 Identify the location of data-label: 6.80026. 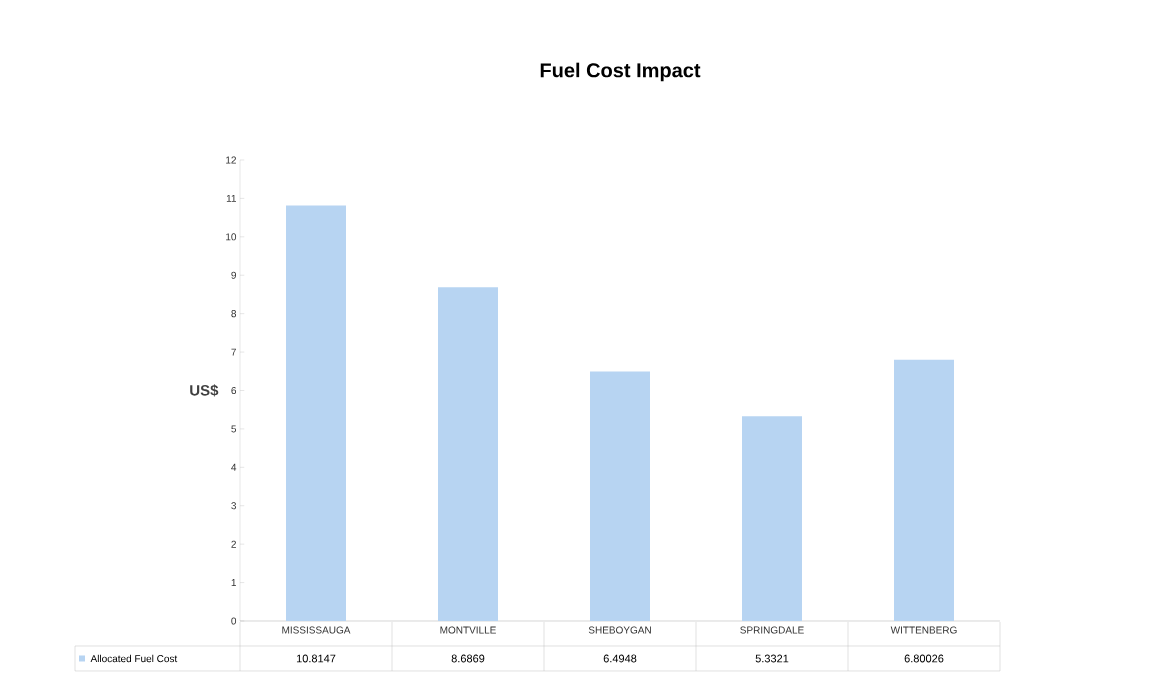
(924, 658).